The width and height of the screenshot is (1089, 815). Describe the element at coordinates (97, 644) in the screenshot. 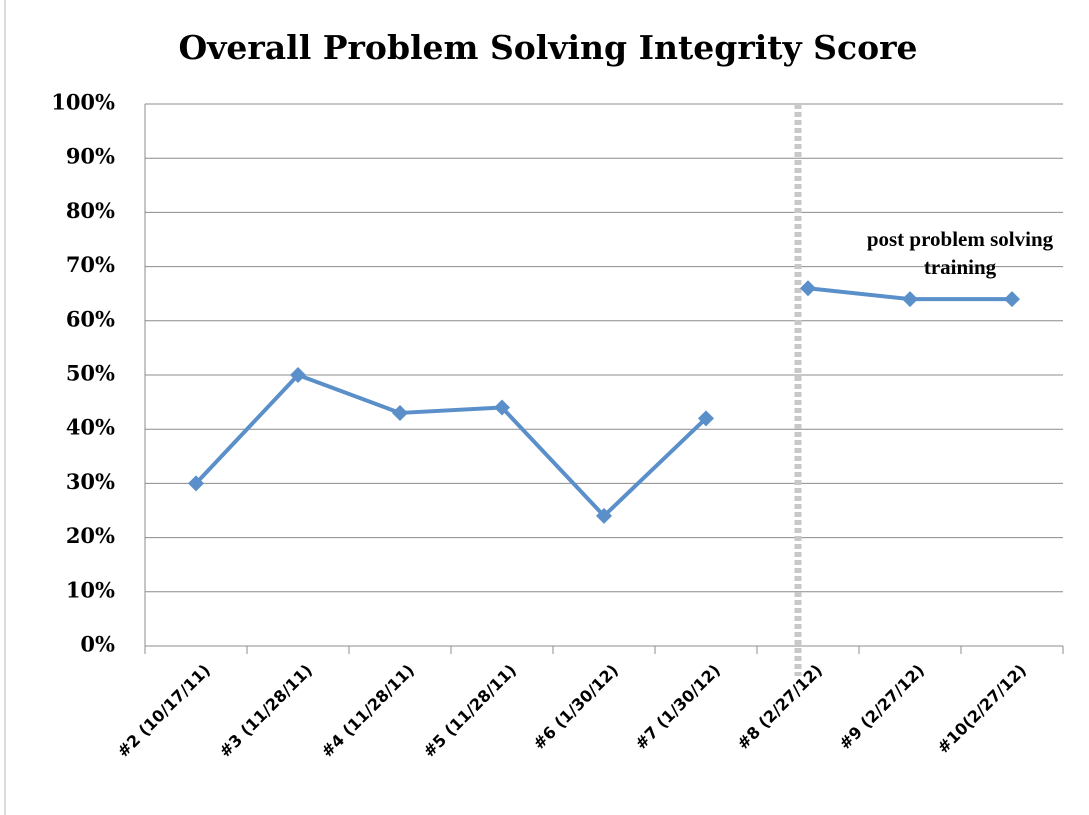

I see `y-tick-label: 0%` at that location.